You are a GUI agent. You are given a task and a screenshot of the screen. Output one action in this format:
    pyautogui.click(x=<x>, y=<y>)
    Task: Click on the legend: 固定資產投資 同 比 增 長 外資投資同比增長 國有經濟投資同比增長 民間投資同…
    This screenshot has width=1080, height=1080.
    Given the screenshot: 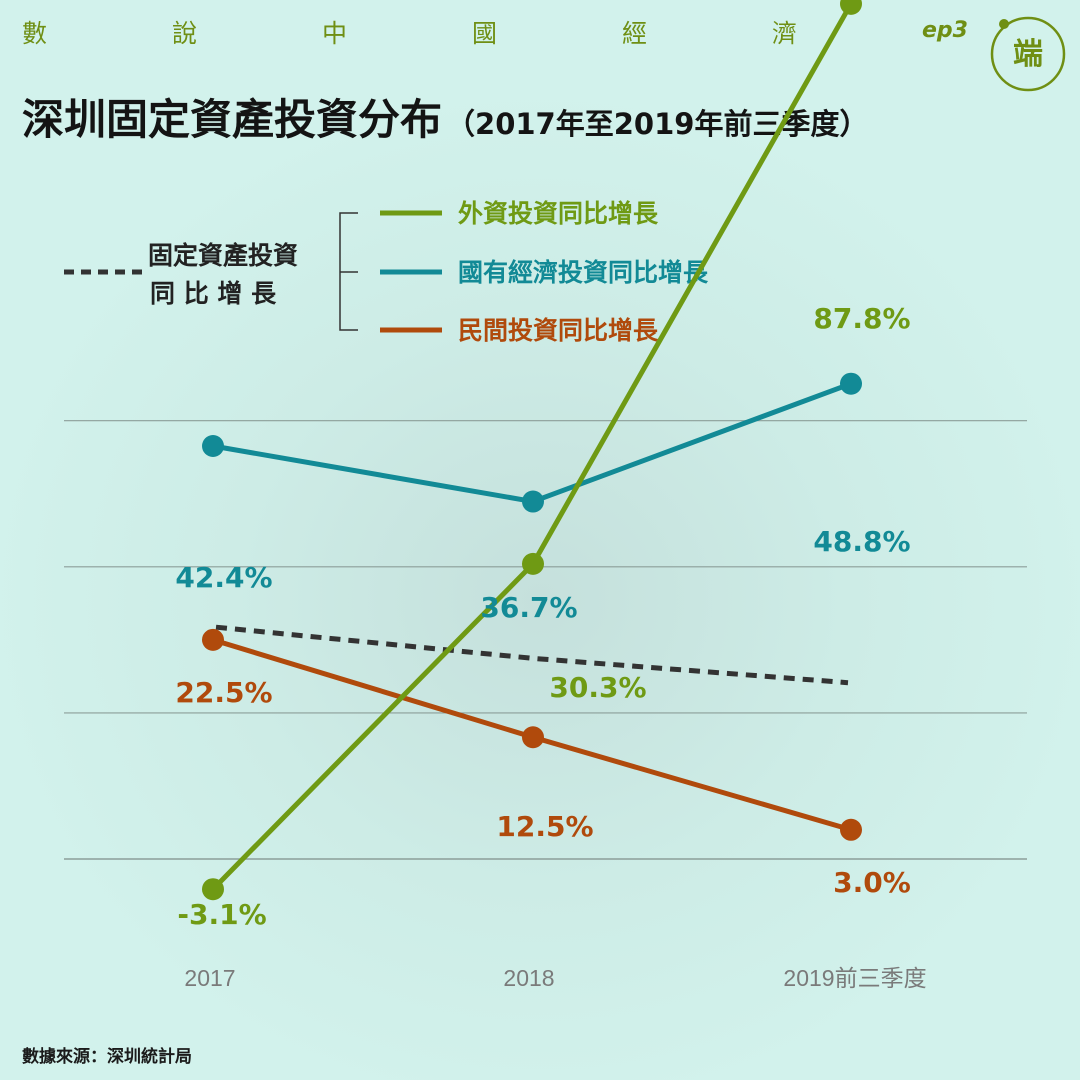 What is the action you would take?
    pyautogui.click(x=386, y=272)
    